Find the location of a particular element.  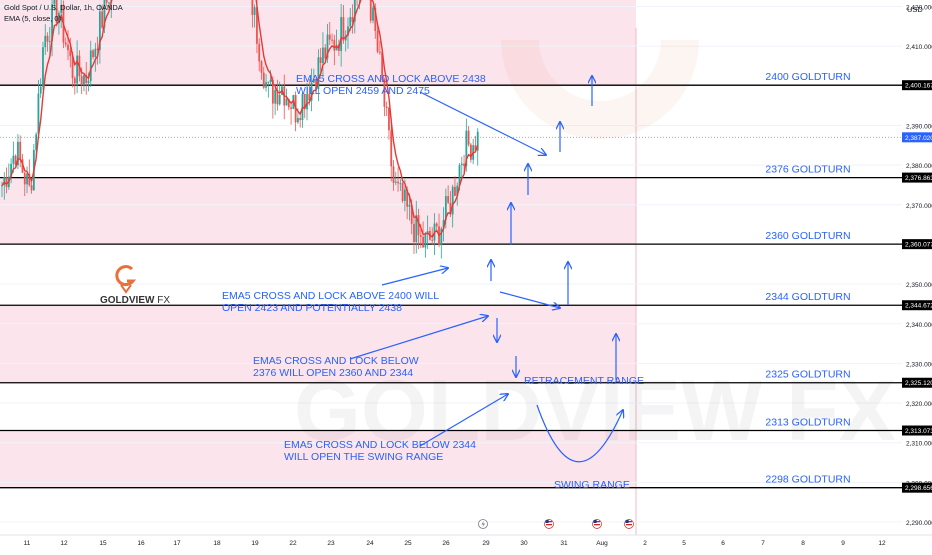

indicator-legend: EMA (5, close, 0) is located at coordinates (33, 18).